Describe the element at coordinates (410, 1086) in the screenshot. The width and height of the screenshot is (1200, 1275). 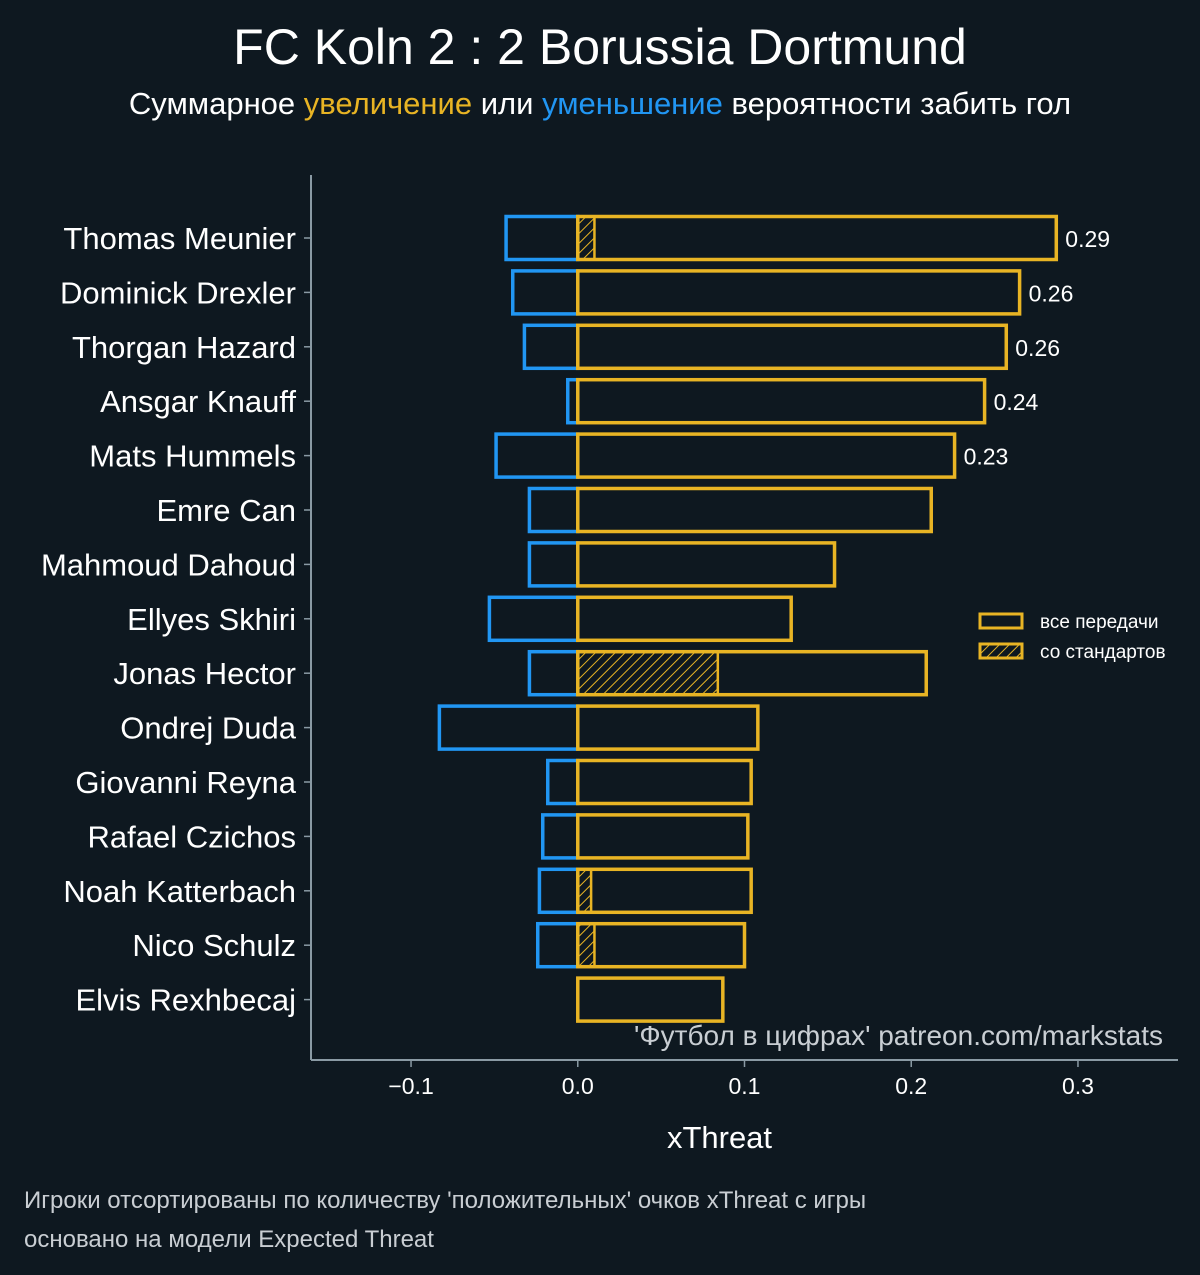
I see `x-tick-label: −0.1` at that location.